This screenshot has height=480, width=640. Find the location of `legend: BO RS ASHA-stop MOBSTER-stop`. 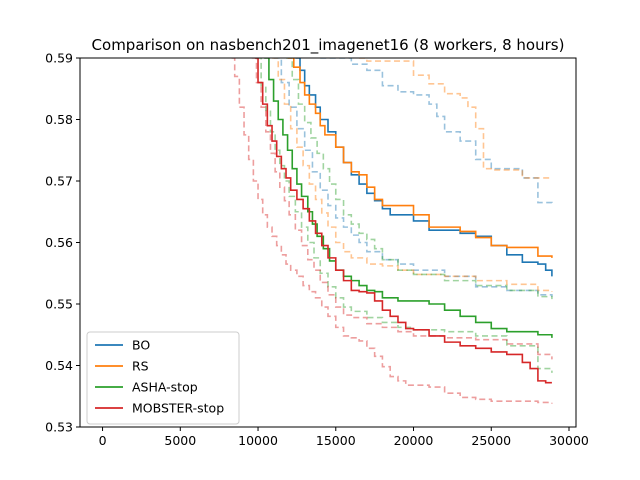

legend: BO RS ASHA-stop MOBSTER-stop is located at coordinates (163, 378).